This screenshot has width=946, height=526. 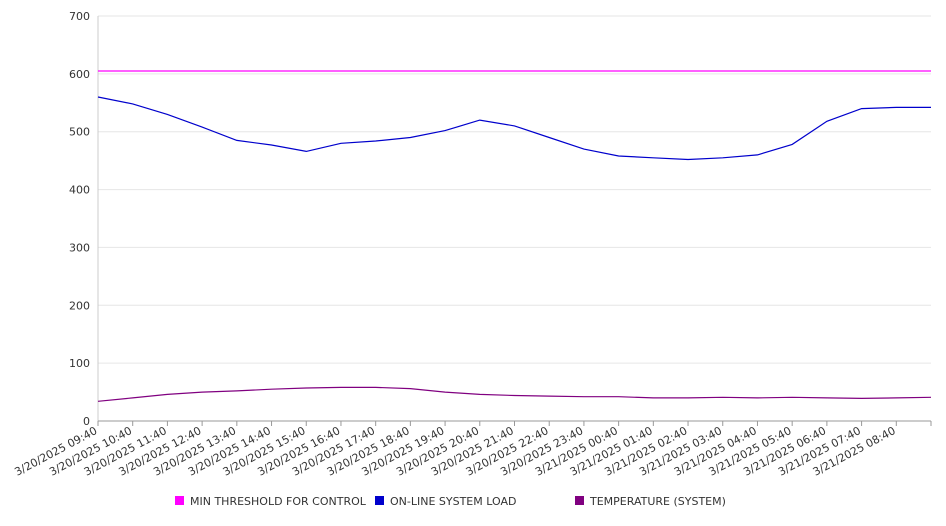 What do you see at coordinates (79, 219) in the screenshot?
I see `y-axis-ticks: 0 100 200 300 400 500 600 700` at bounding box center [79, 219].